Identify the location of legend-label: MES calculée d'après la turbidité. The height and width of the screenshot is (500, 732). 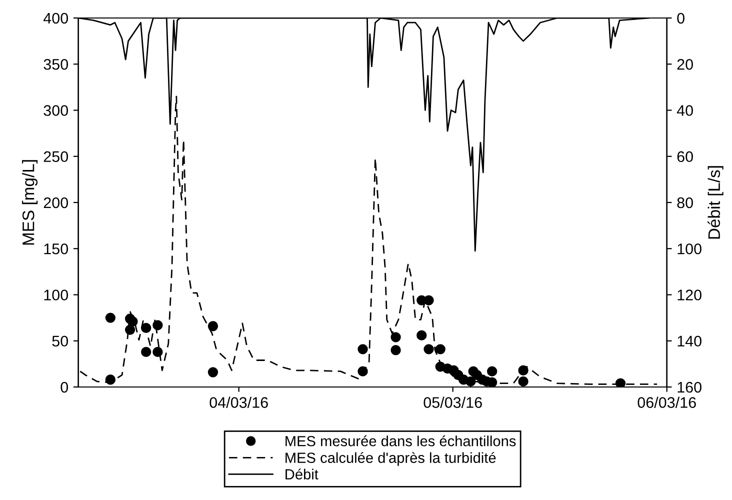
(391, 459).